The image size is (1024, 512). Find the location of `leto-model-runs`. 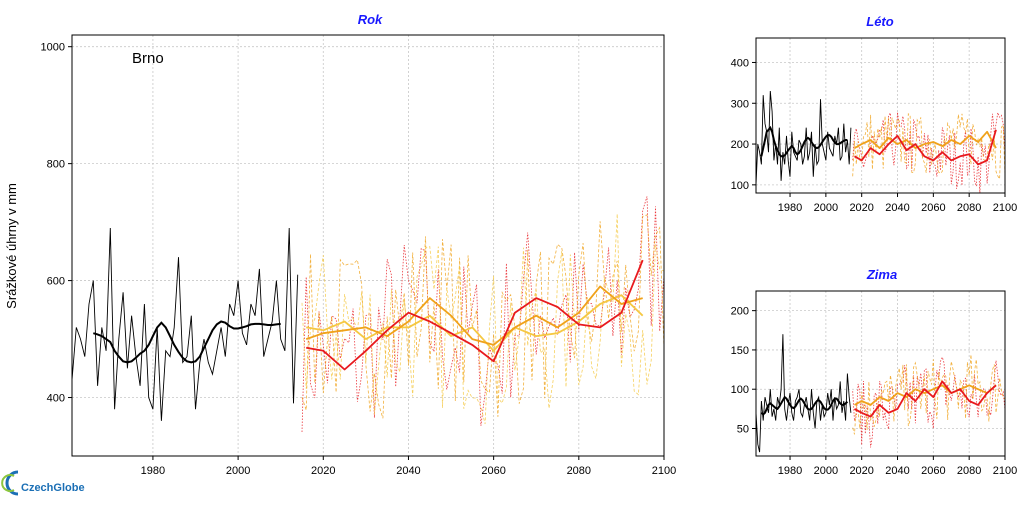

leto-model-runs is located at coordinates (929, 152).